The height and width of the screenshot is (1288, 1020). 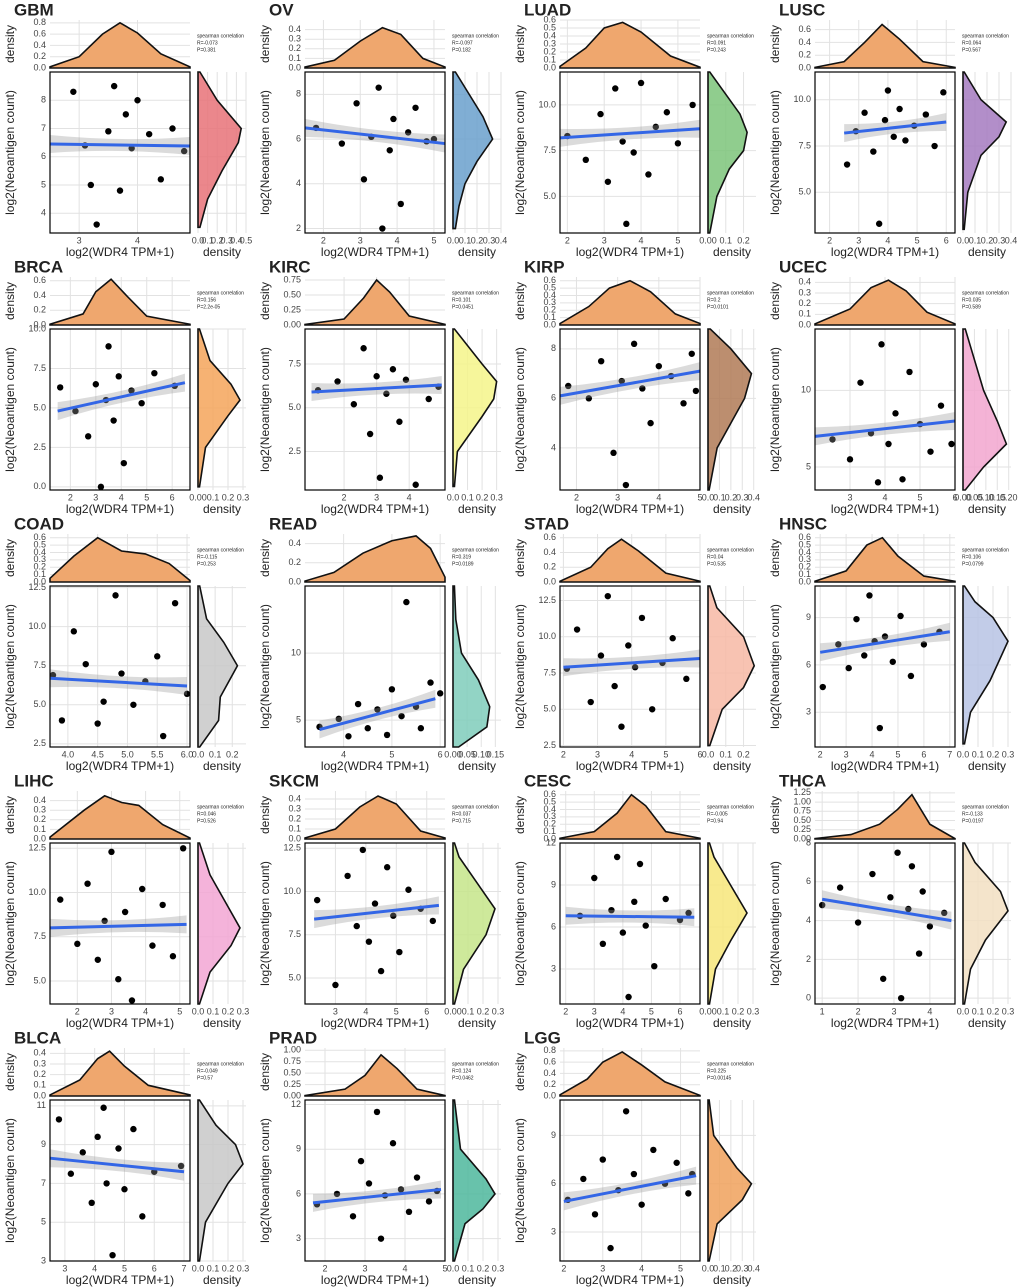 I want to click on panel-title: PRAD, so click(x=293, y=1037).